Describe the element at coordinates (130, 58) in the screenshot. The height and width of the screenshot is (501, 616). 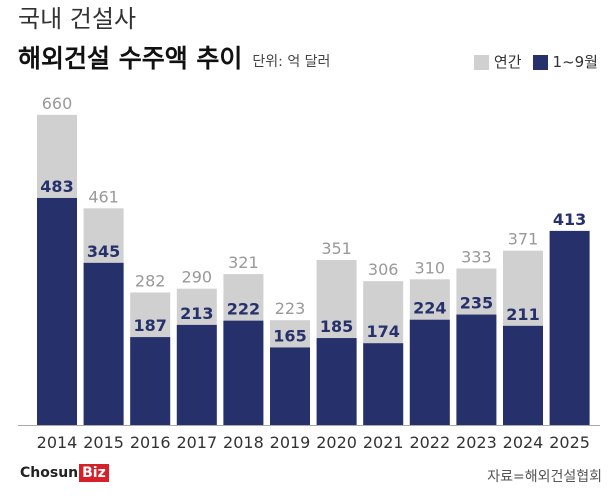
I see `chart-title: 해외건설 수주액 추이` at that location.